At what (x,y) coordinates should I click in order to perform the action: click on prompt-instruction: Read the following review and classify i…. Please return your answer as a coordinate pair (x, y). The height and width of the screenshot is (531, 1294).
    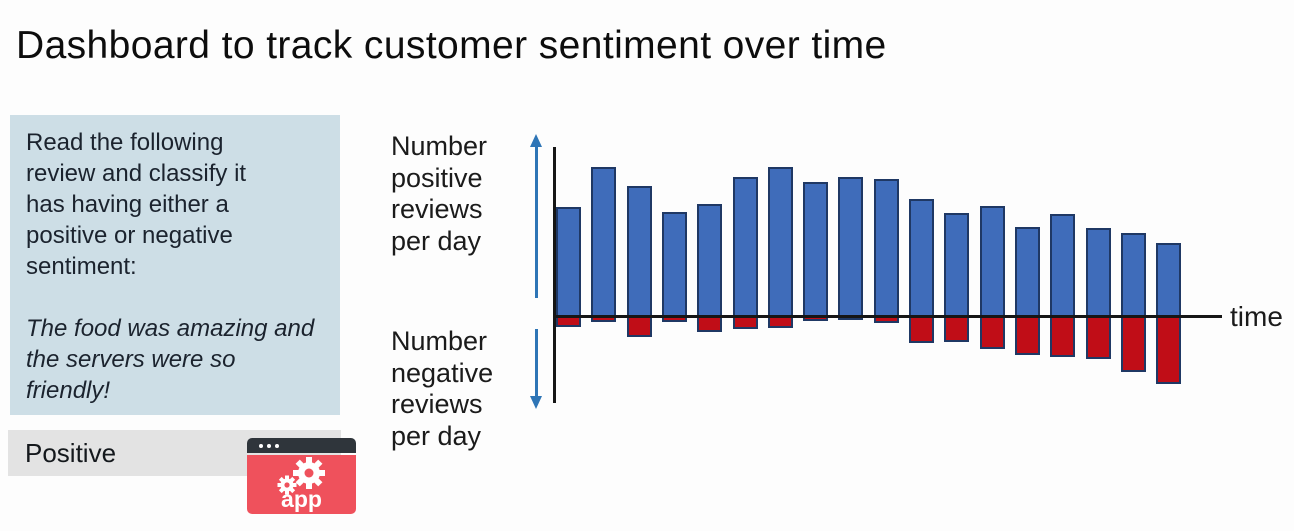
    Looking at the image, I should click on (136, 204).